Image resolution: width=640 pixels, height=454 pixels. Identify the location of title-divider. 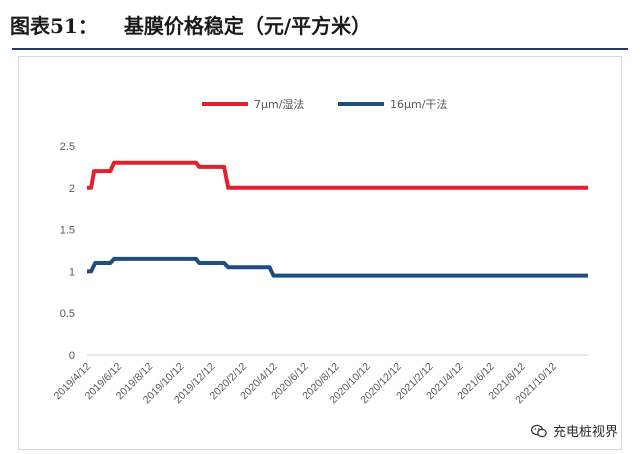
(320, 49).